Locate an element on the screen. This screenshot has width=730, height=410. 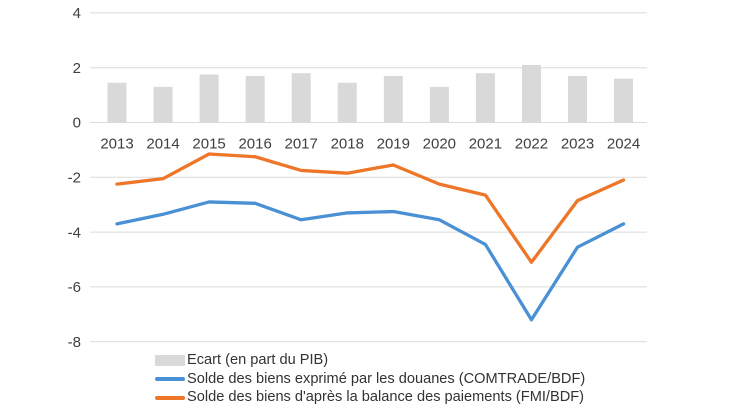
y-axis-tick-label: -6 is located at coordinates (74, 287).